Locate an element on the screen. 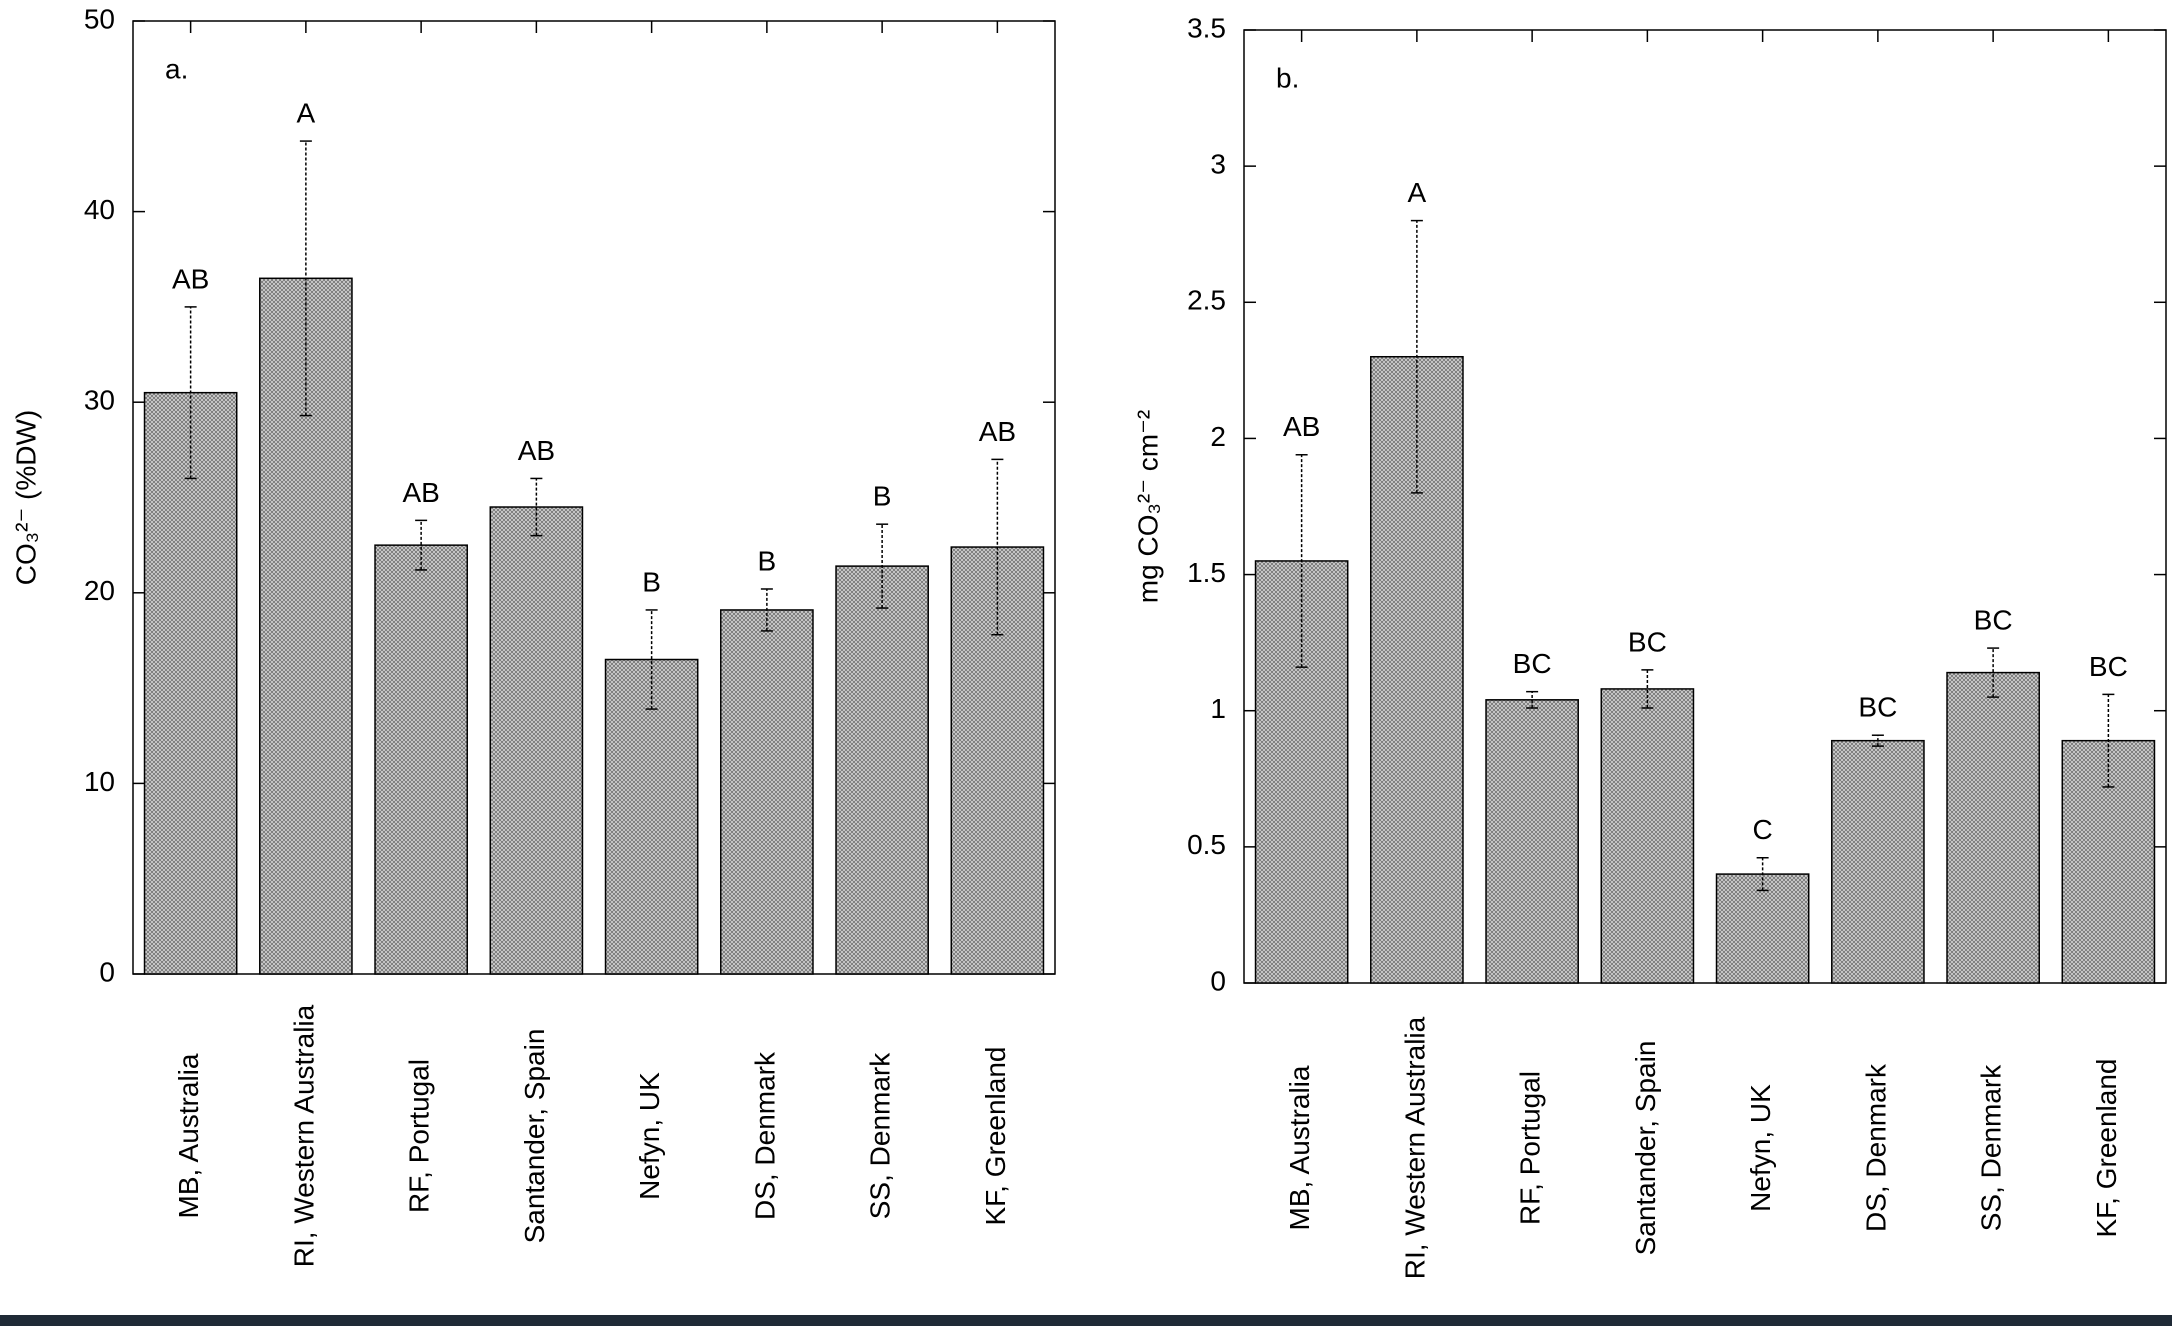  y-tick-label: 3.5 is located at coordinates (1206, 27).